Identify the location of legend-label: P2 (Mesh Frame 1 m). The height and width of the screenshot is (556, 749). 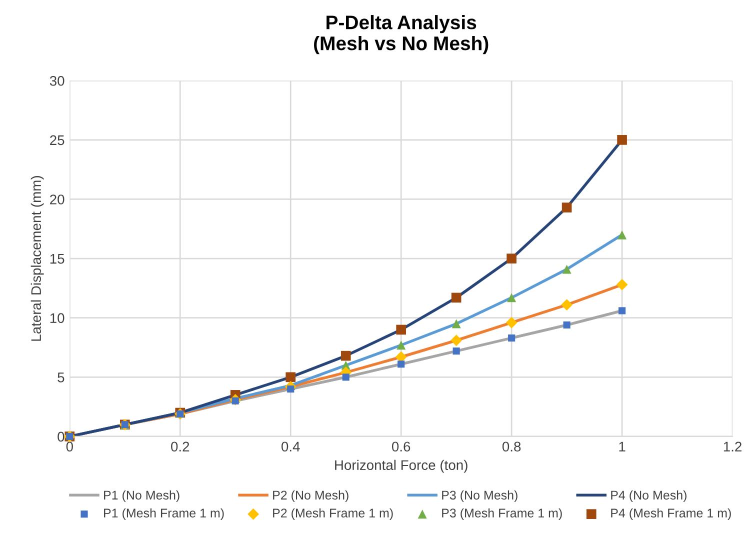
(333, 514).